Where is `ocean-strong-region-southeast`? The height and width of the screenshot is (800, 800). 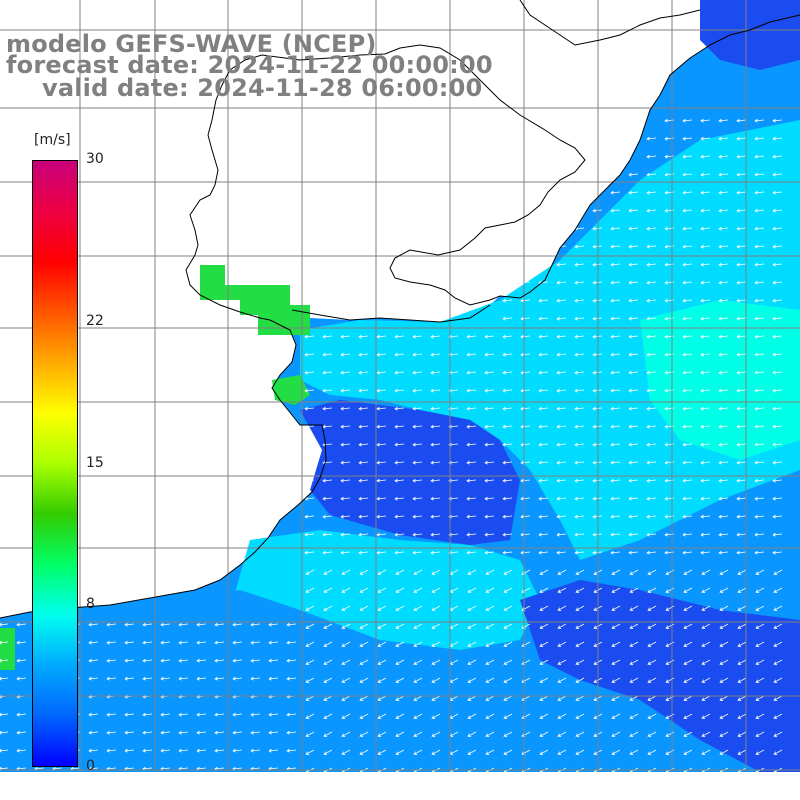
ocean-strong-region-southeast is located at coordinates (660, 676).